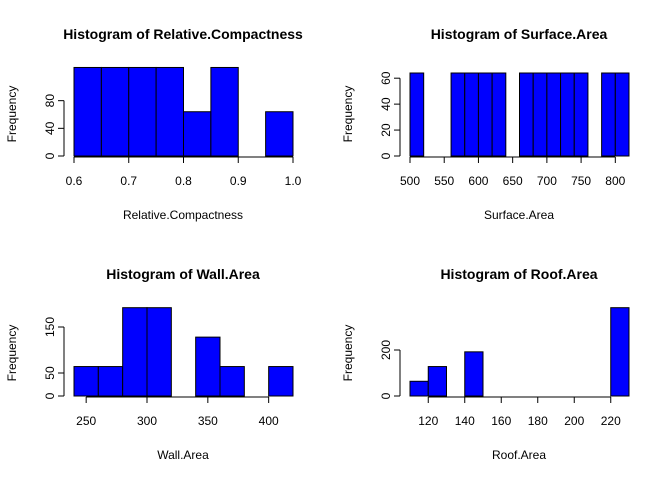 This screenshot has width=672, height=480. What do you see at coordinates (390, 369) in the screenshot?
I see `y-axis: 0 200` at bounding box center [390, 369].